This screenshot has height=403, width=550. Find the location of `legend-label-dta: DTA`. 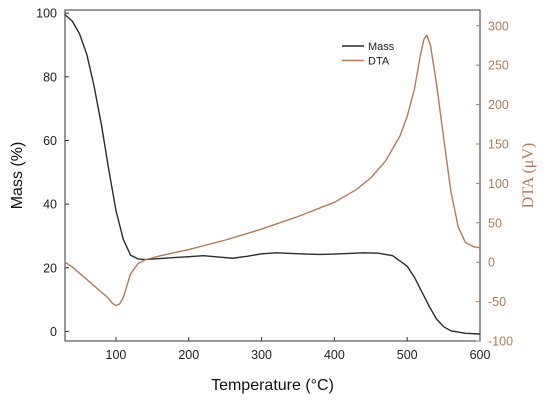

legend-label-dta: DTA is located at coordinates (379, 62).